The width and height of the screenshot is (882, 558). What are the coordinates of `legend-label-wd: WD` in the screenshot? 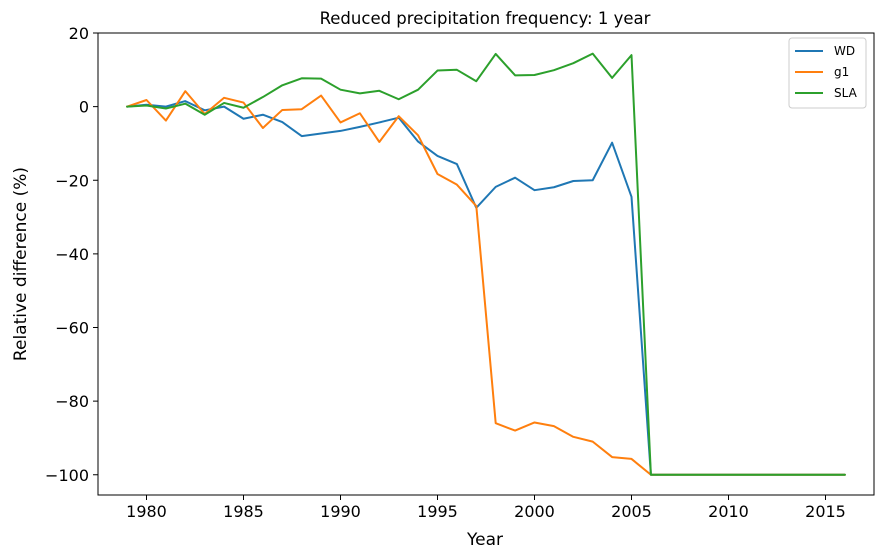 It's located at (844, 51).